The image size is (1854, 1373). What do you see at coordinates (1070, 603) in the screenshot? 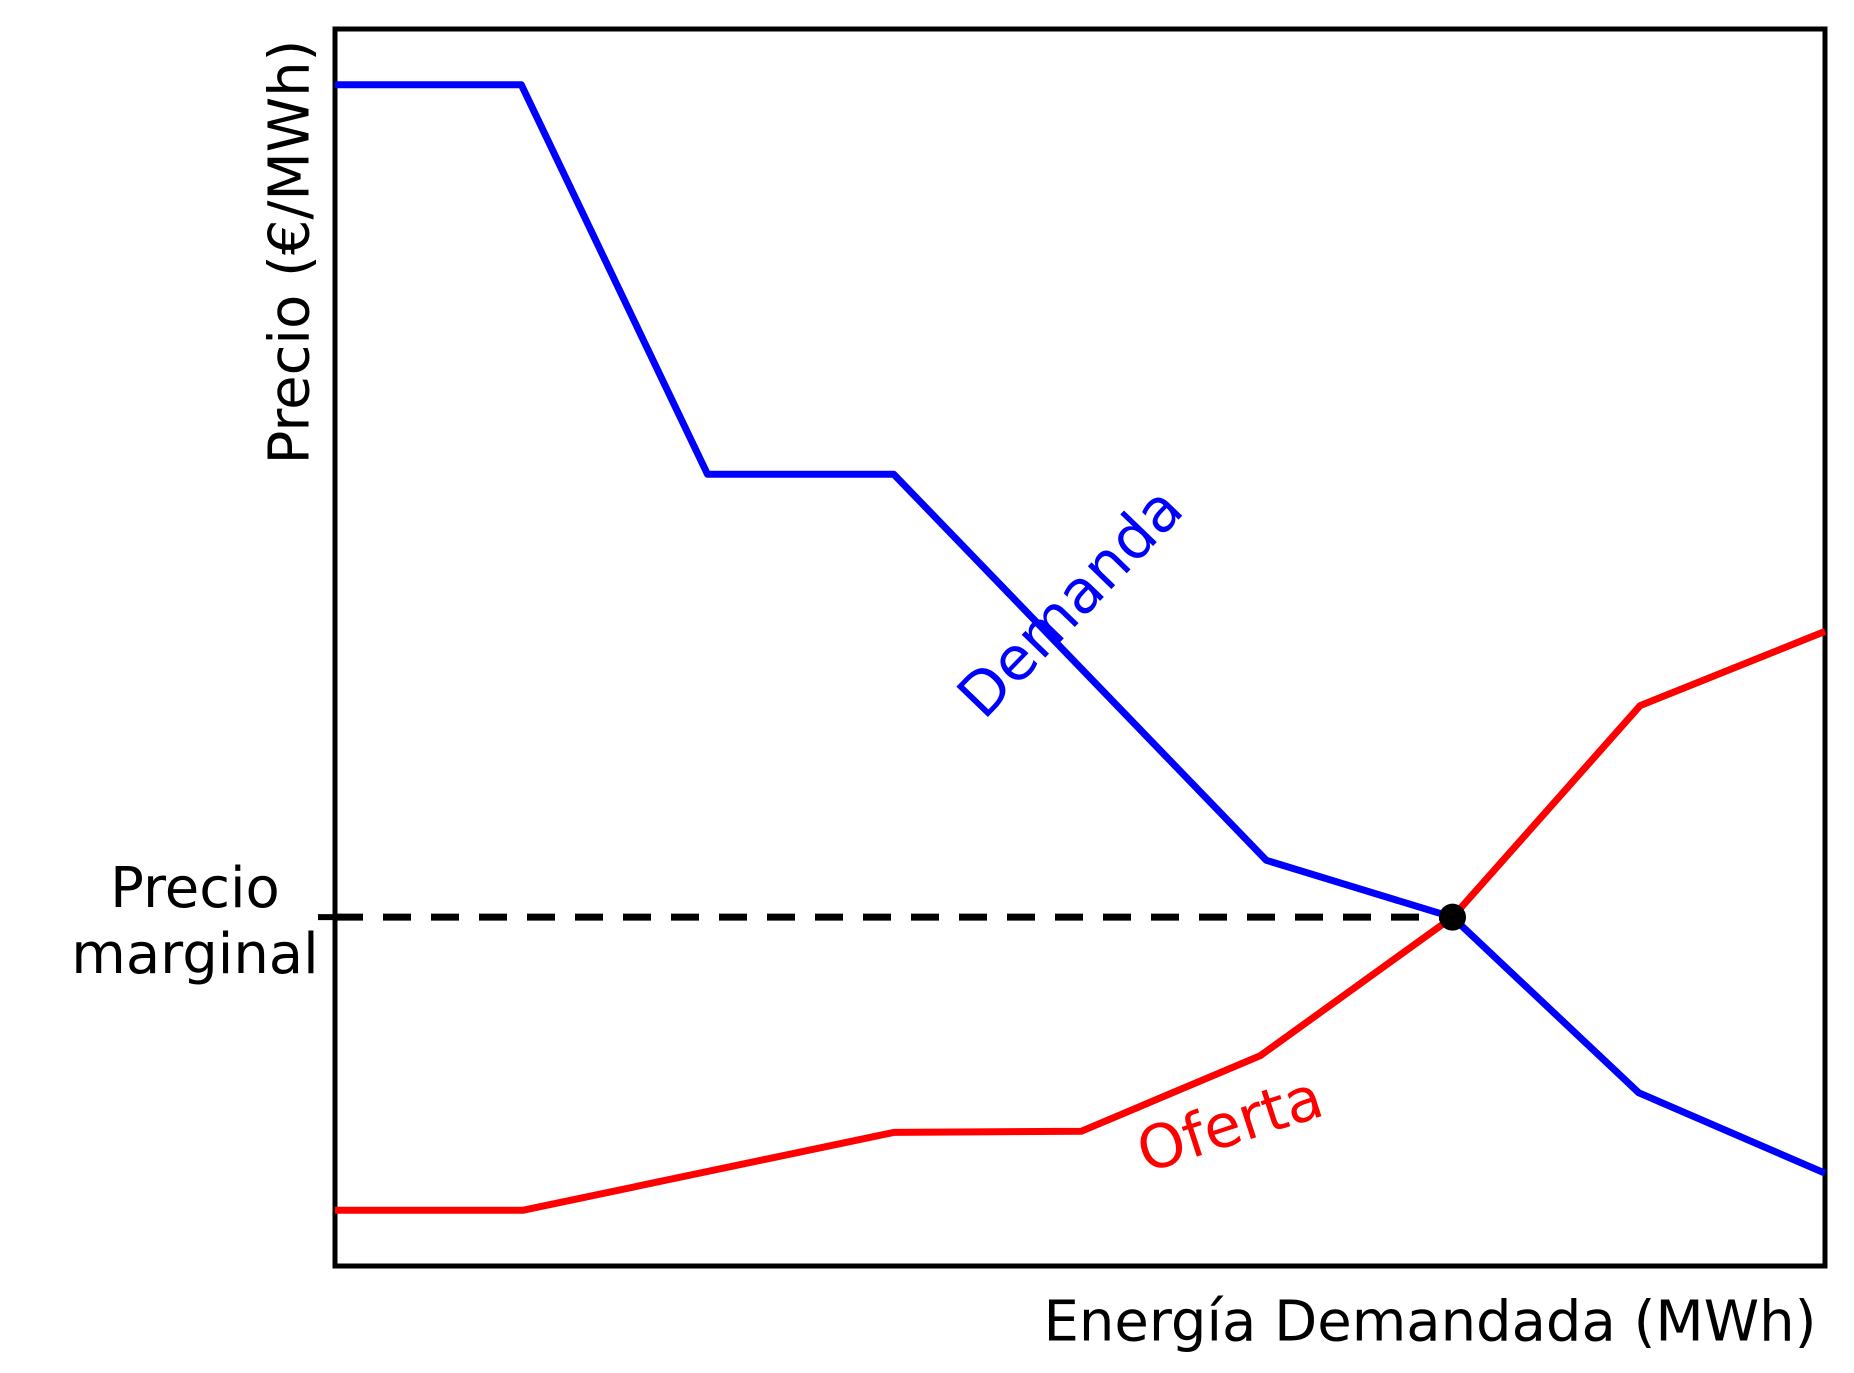
I see `demanda-curve-label: Demanda` at bounding box center [1070, 603].